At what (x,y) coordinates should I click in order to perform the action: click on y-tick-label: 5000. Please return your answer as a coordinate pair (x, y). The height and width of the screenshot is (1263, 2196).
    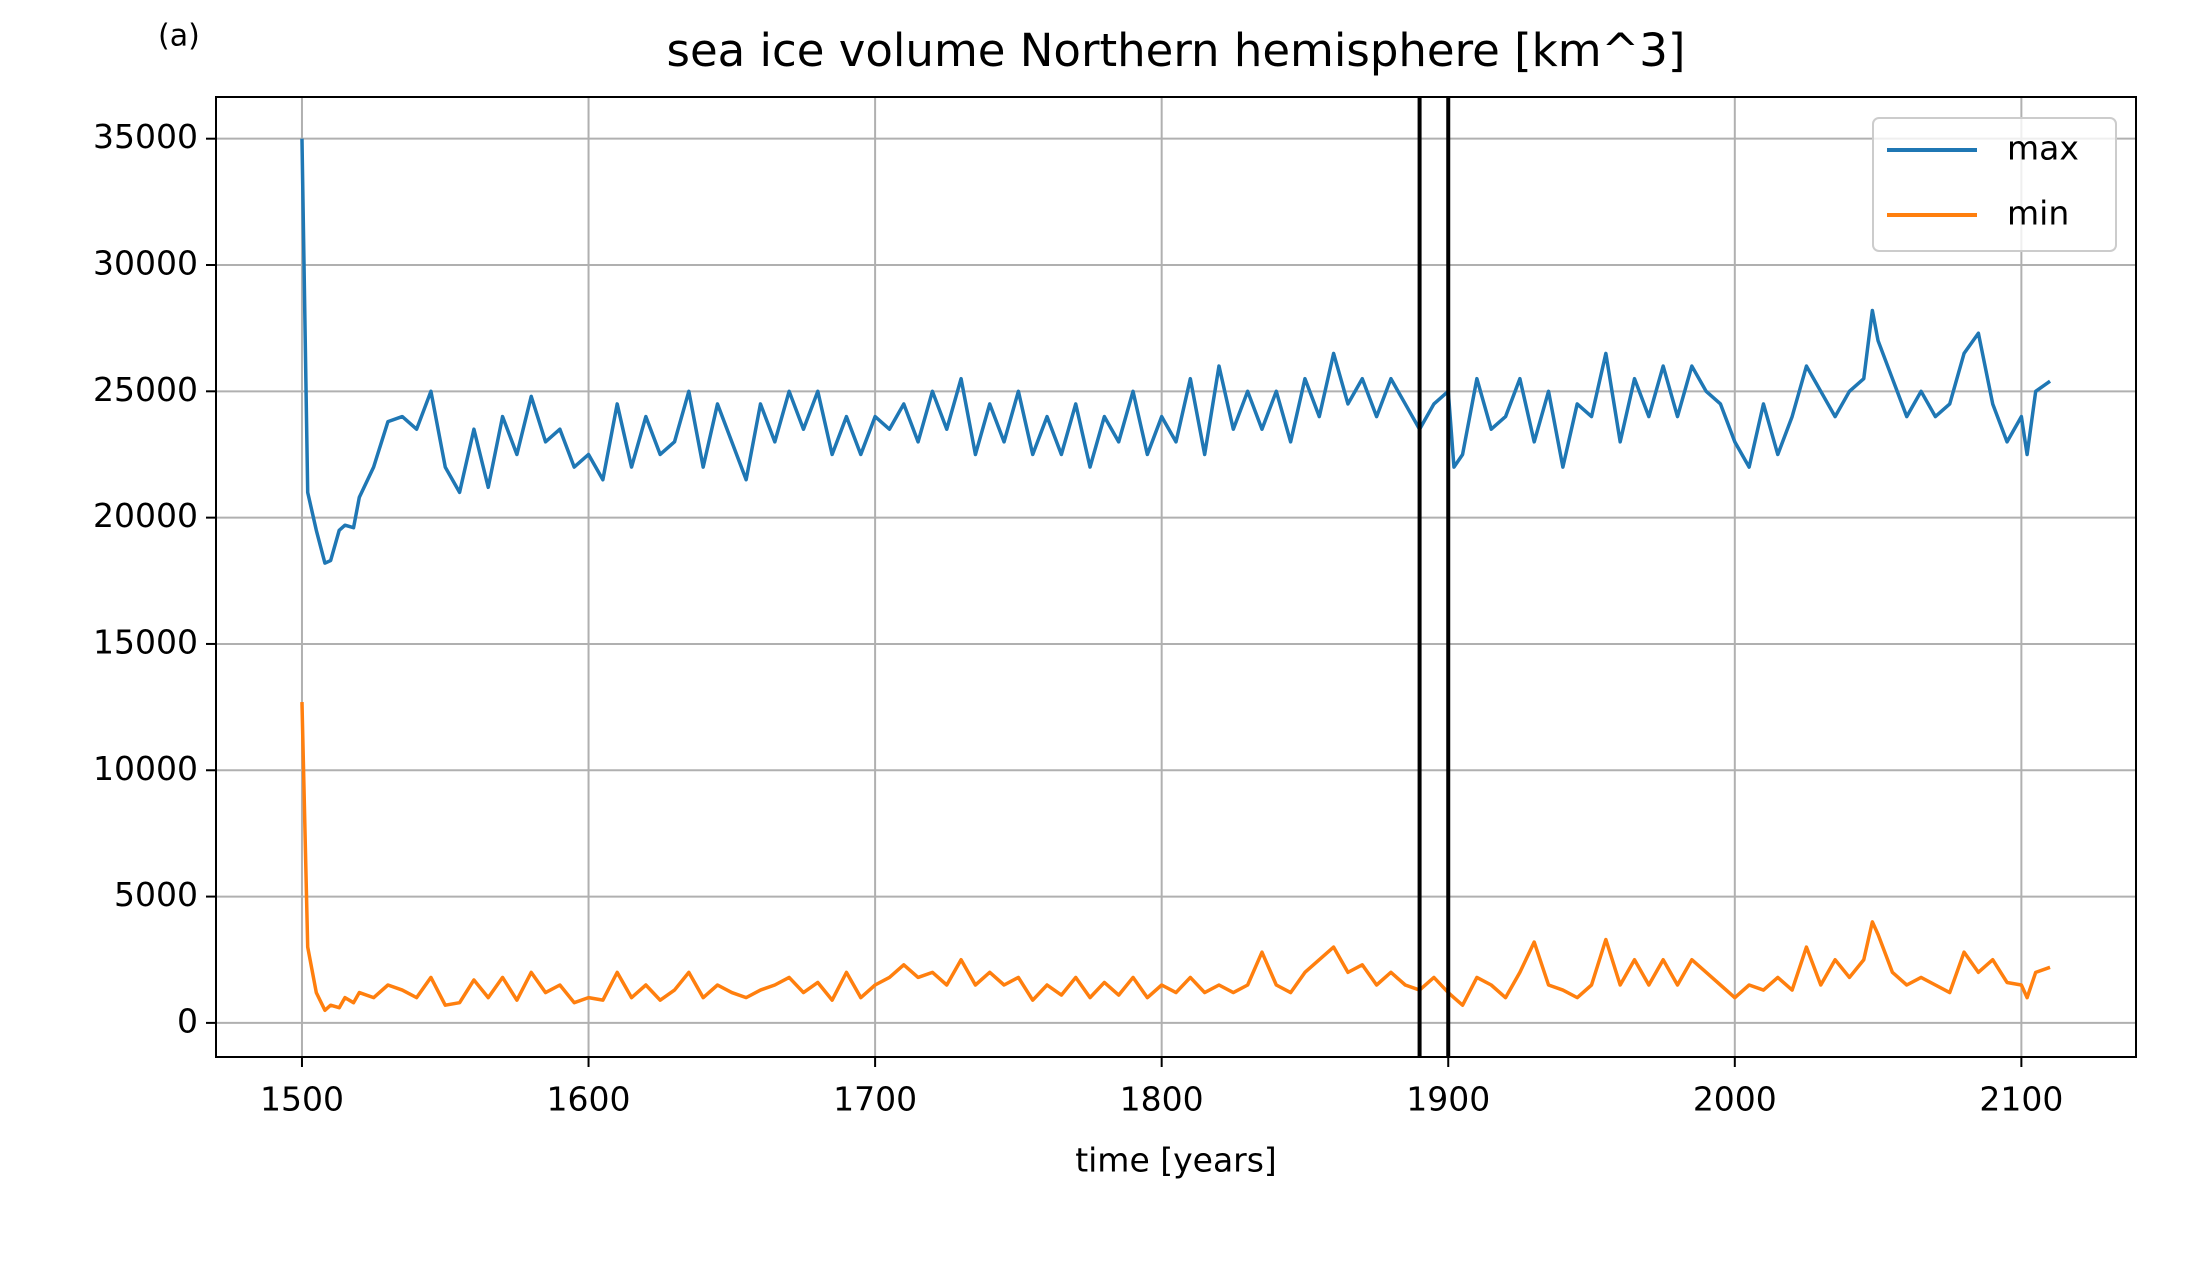
    Looking at the image, I should click on (156, 894).